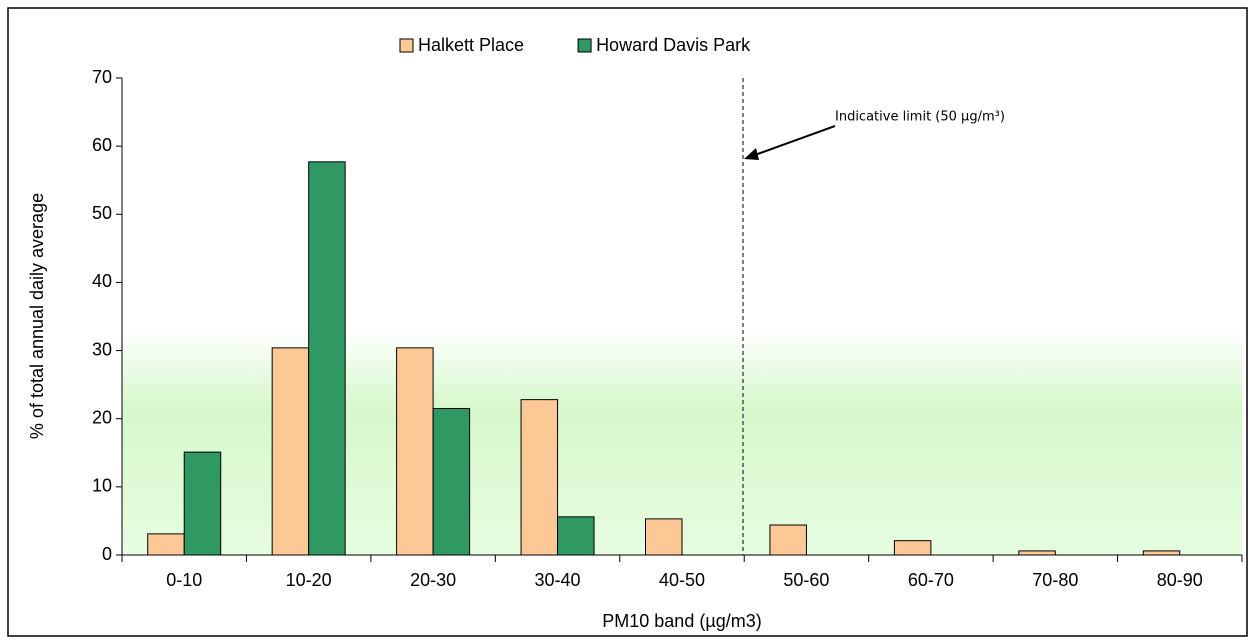  Describe the element at coordinates (102, 145) in the screenshot. I see `y-tick-label: 60` at that location.